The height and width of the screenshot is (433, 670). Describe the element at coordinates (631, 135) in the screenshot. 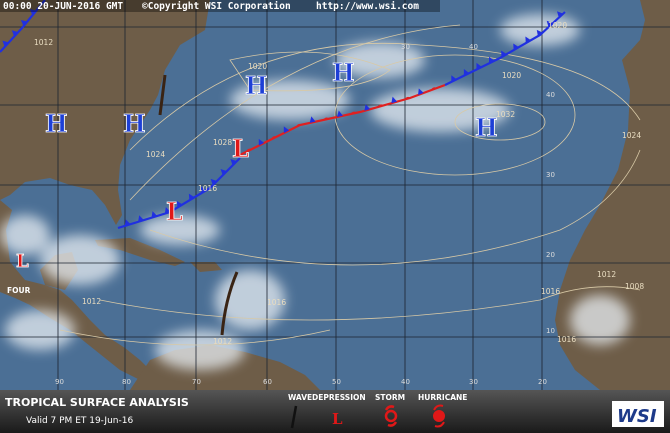

I see `isobar-label: 1024` at that location.